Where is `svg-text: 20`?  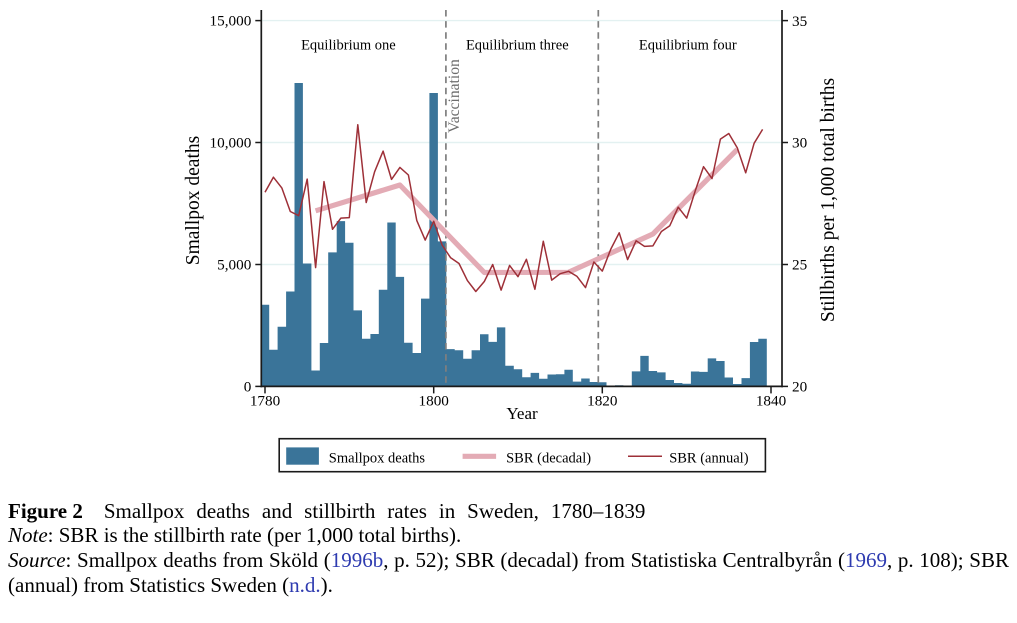
svg-text: 20 is located at coordinates (800, 387).